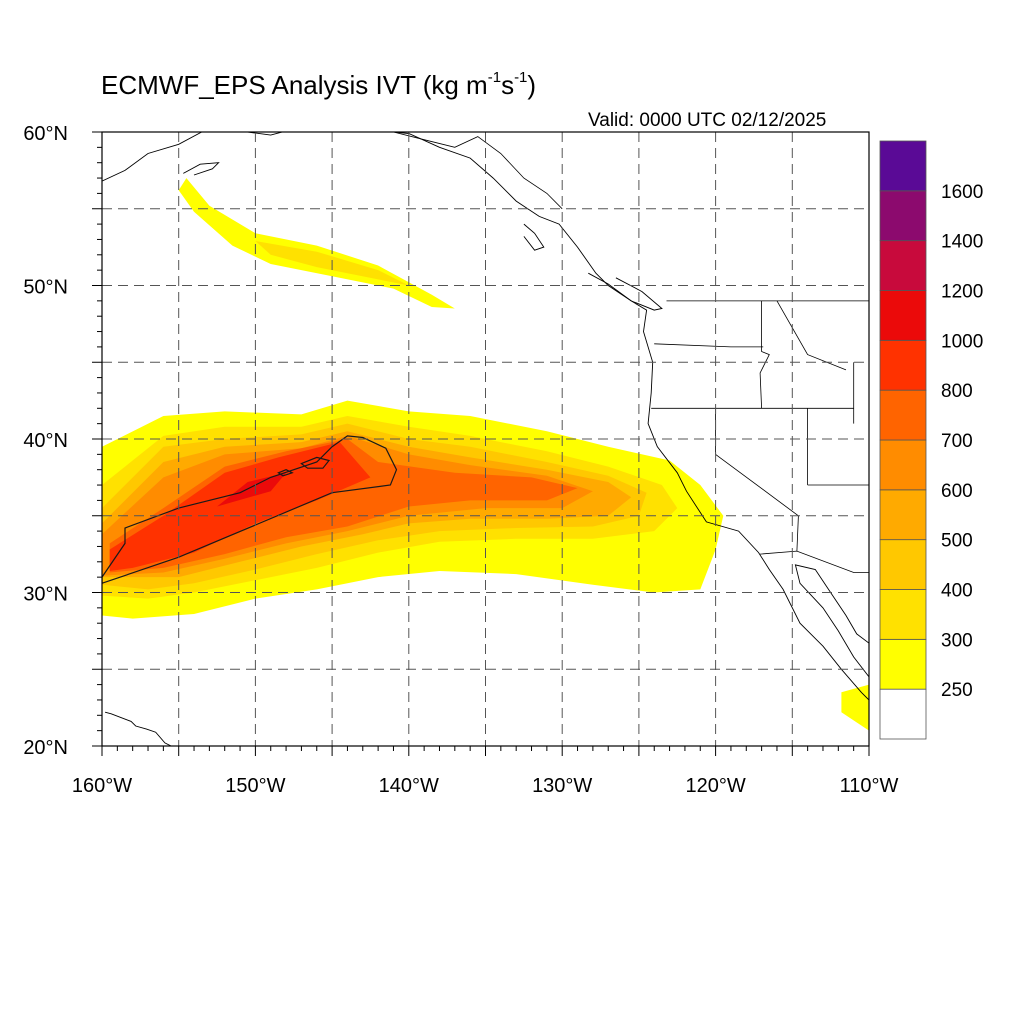  Describe the element at coordinates (957, 690) in the screenshot. I see `colorbar-tick-label: 250` at that location.